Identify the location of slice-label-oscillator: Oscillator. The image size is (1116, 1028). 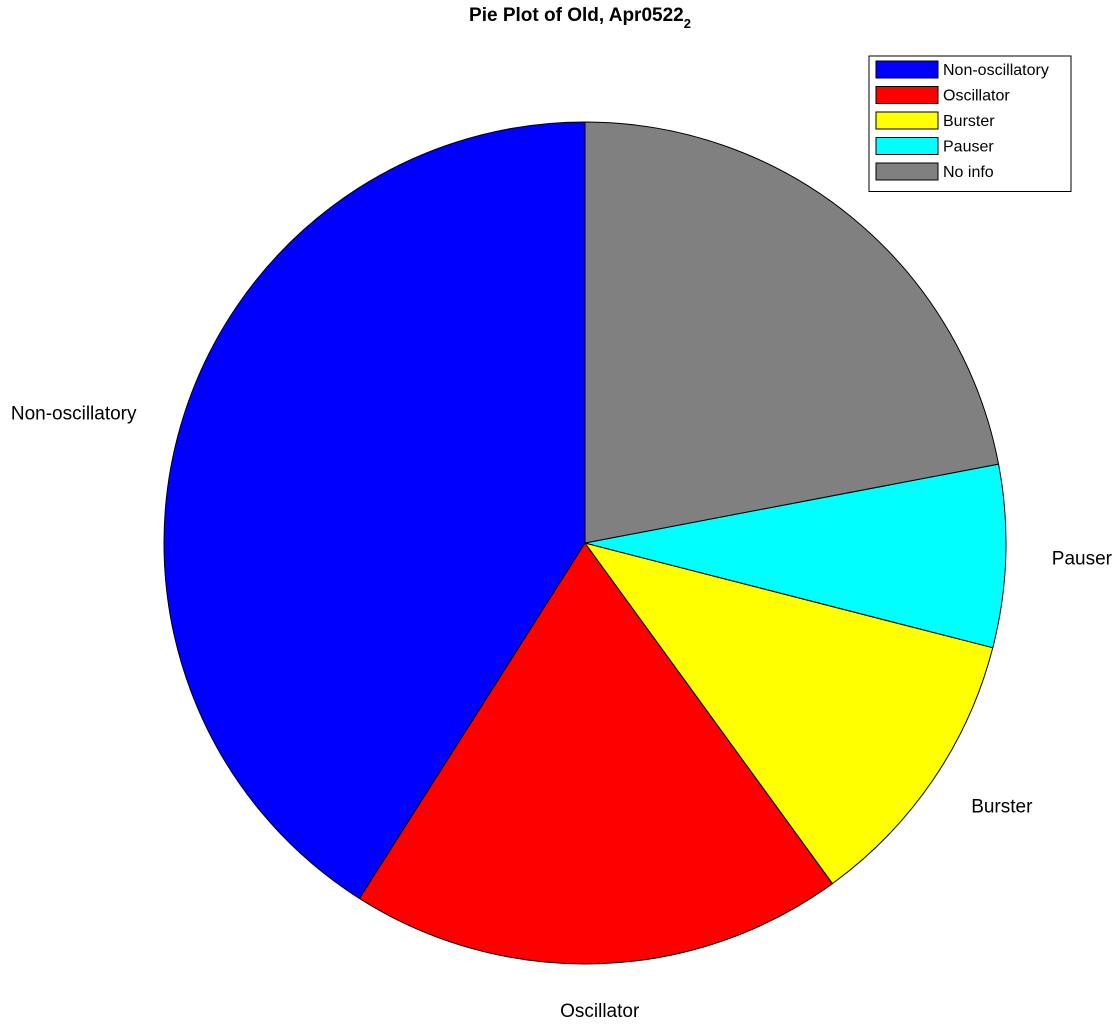
(600, 1011).